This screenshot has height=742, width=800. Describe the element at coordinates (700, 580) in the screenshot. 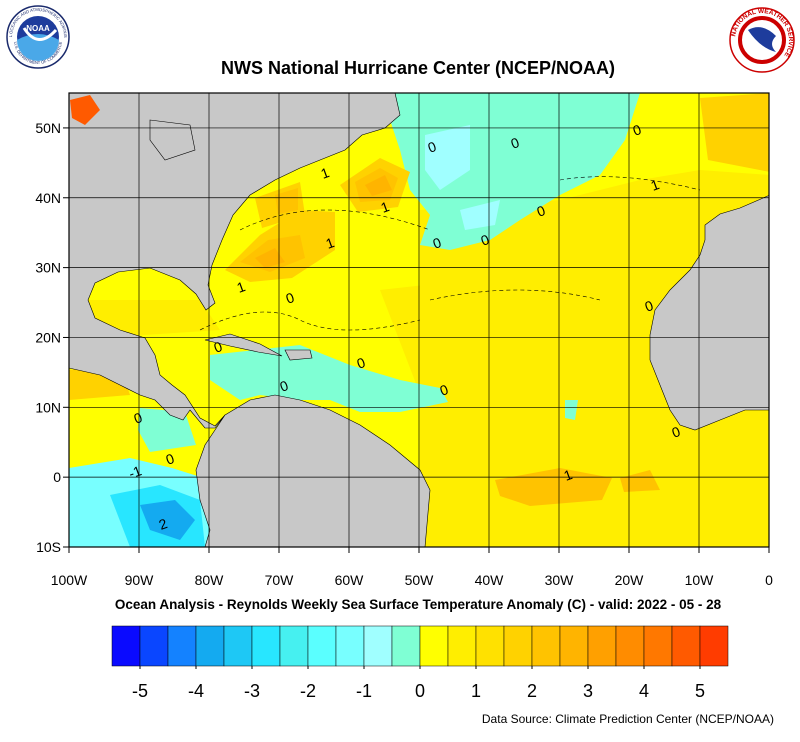

I see `x-tick-label: 10W` at that location.